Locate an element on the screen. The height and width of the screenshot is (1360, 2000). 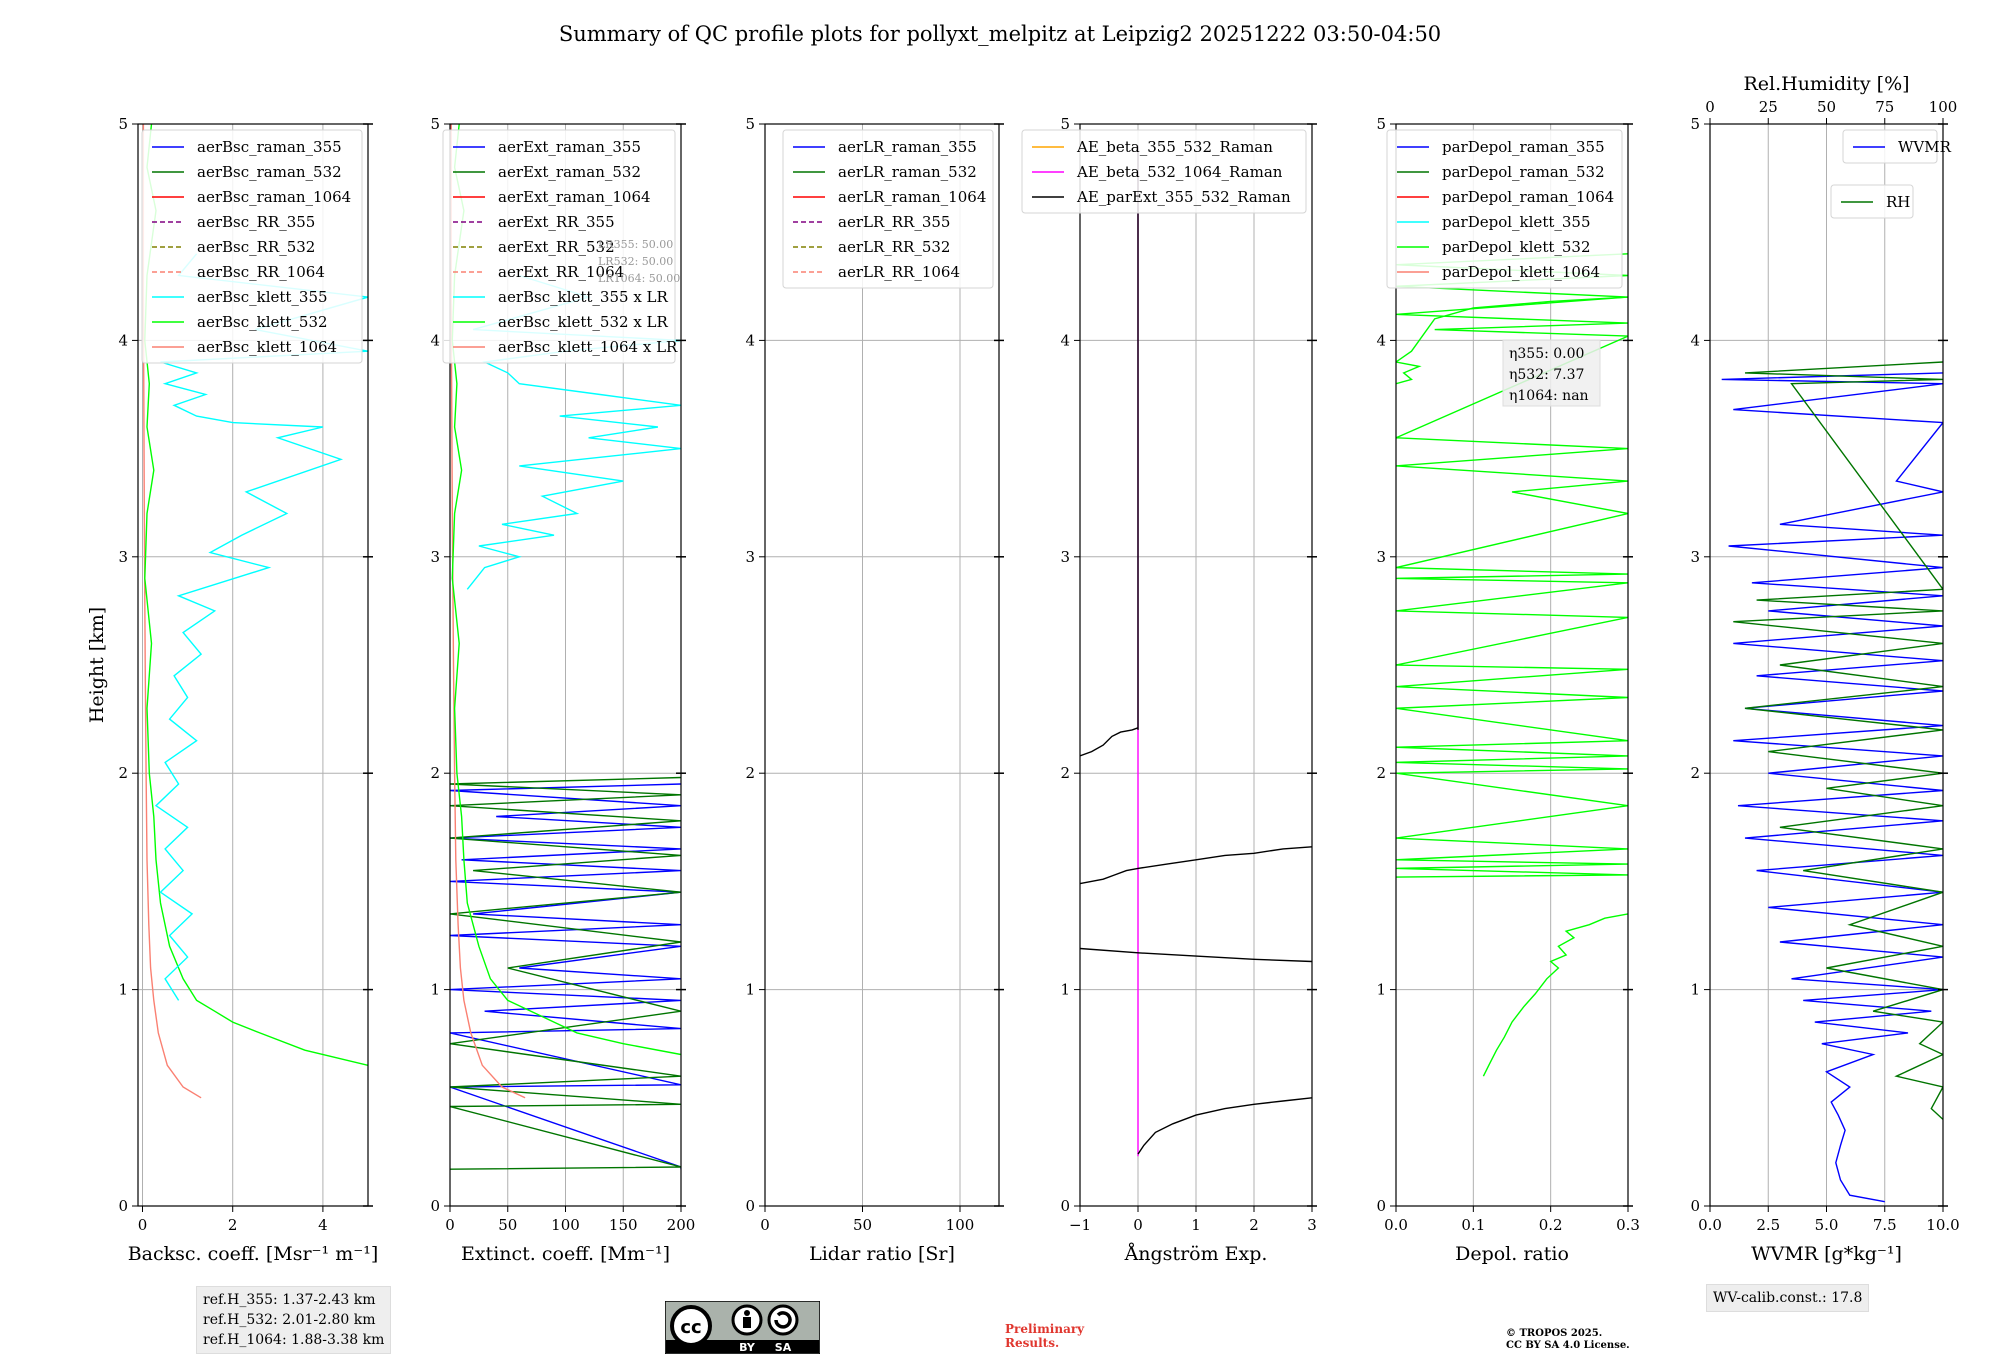
legend-label: aerBsc_klett_1064 x LR is located at coordinates (588, 347).